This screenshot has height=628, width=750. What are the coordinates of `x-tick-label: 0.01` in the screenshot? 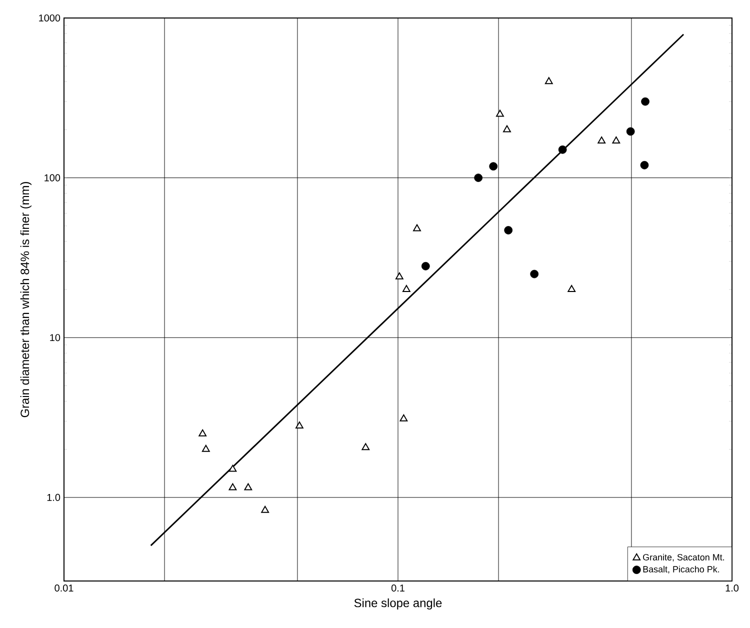 It's located at (64, 588).